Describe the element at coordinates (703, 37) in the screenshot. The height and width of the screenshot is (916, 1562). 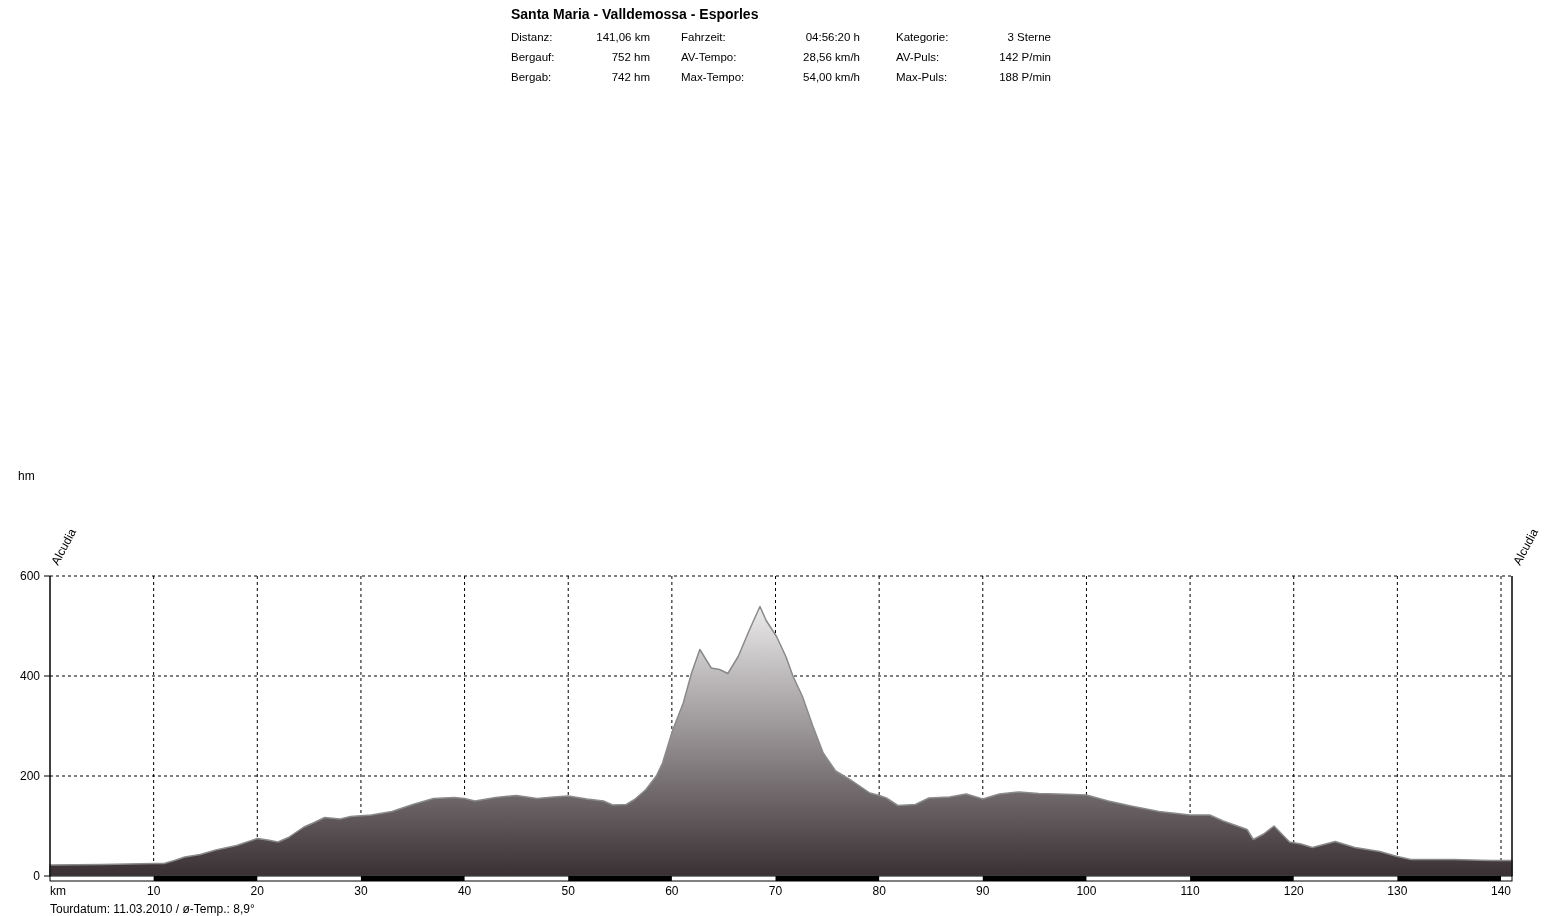
I see `text: Fahrzeit:` at that location.